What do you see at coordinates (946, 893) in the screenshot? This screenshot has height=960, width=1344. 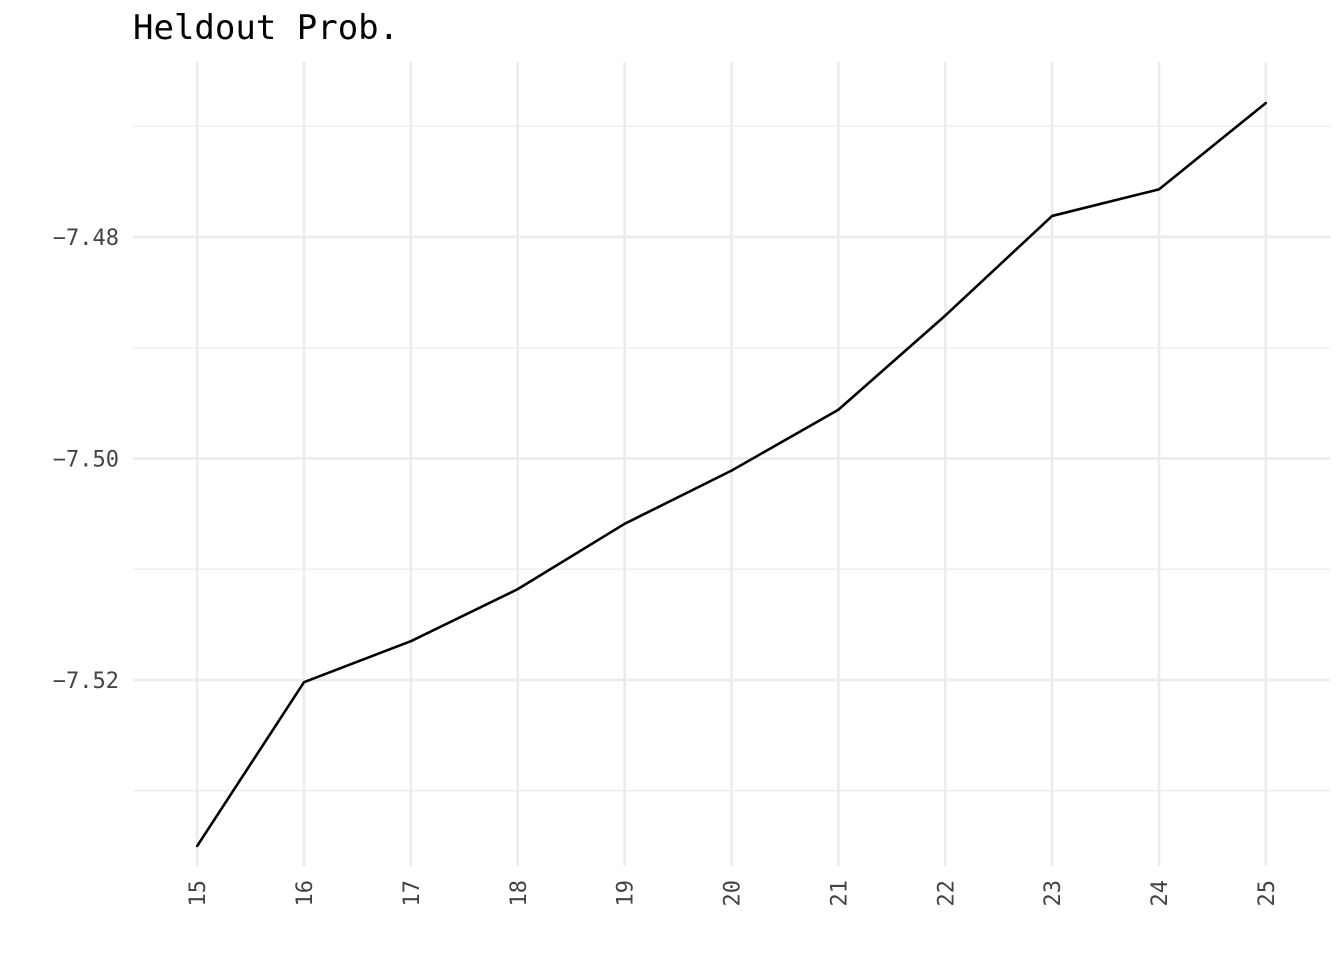 I see `x-tick-label: 22` at bounding box center [946, 893].